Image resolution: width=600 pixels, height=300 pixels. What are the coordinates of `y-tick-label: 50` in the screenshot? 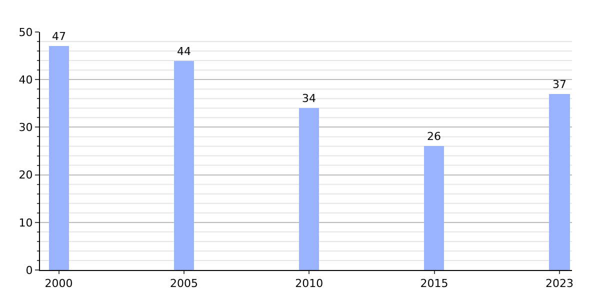 It's located at (25, 32).